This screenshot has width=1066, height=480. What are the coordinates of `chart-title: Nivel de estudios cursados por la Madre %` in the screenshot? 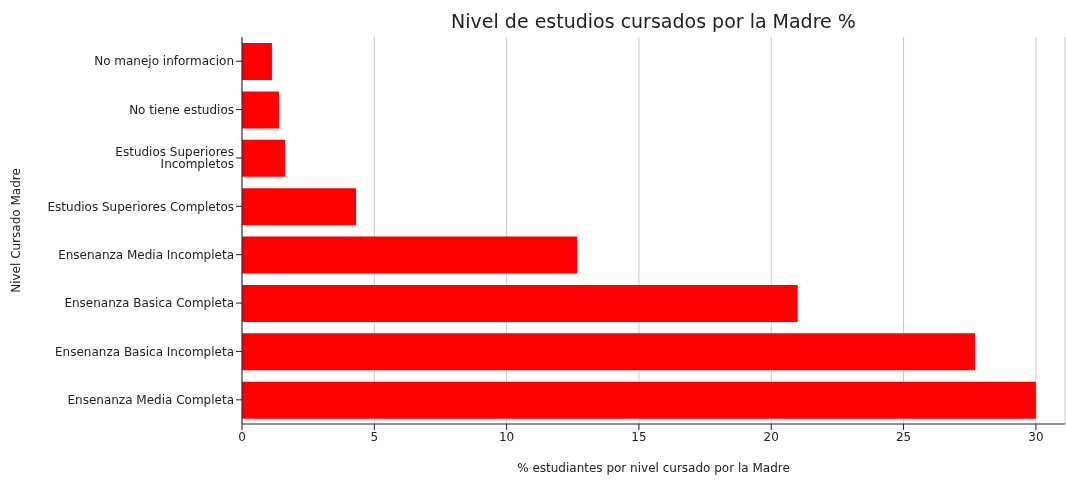 It's located at (653, 21).